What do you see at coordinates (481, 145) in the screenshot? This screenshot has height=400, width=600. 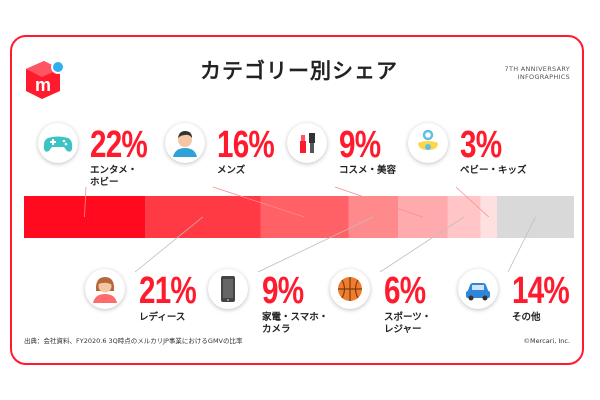 I see `pct-label: 3%` at bounding box center [481, 145].